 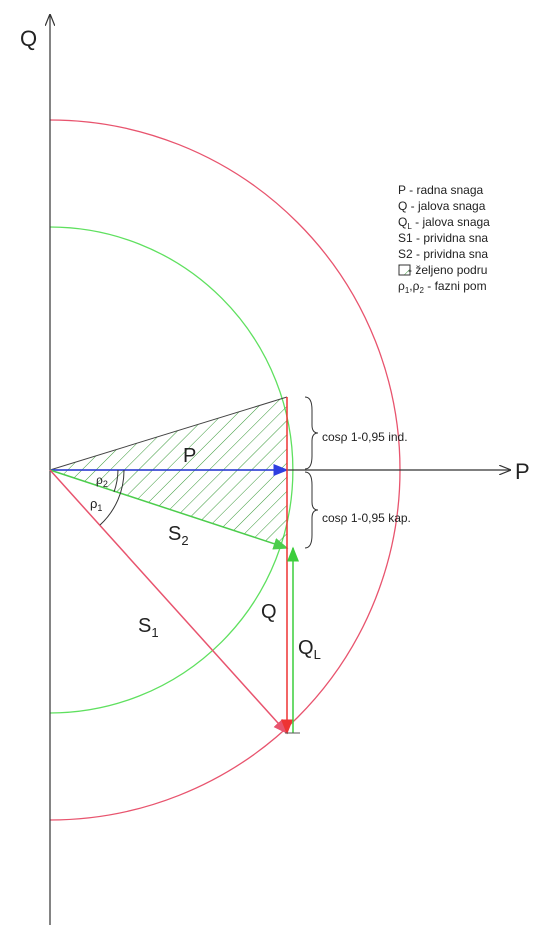 What do you see at coordinates (522, 471) in the screenshot?
I see `p-axis-label: P` at bounding box center [522, 471].